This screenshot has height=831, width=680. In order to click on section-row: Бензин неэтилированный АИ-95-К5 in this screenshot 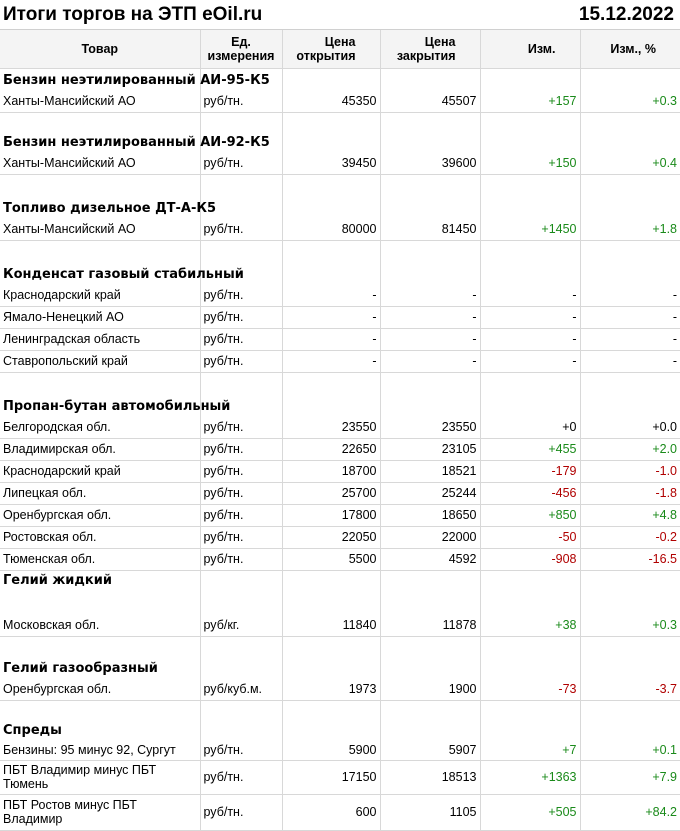, I will do `click(340, 79)`.